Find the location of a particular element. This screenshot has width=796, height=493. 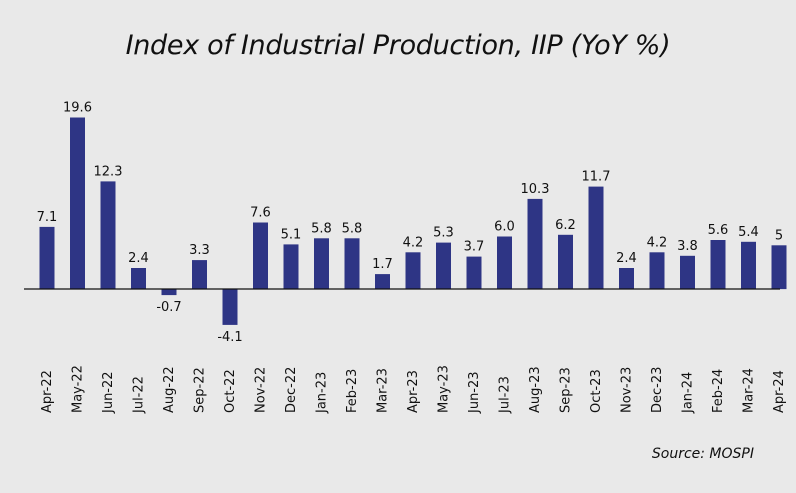

data-label-May-23: 5.3 is located at coordinates (443, 233).